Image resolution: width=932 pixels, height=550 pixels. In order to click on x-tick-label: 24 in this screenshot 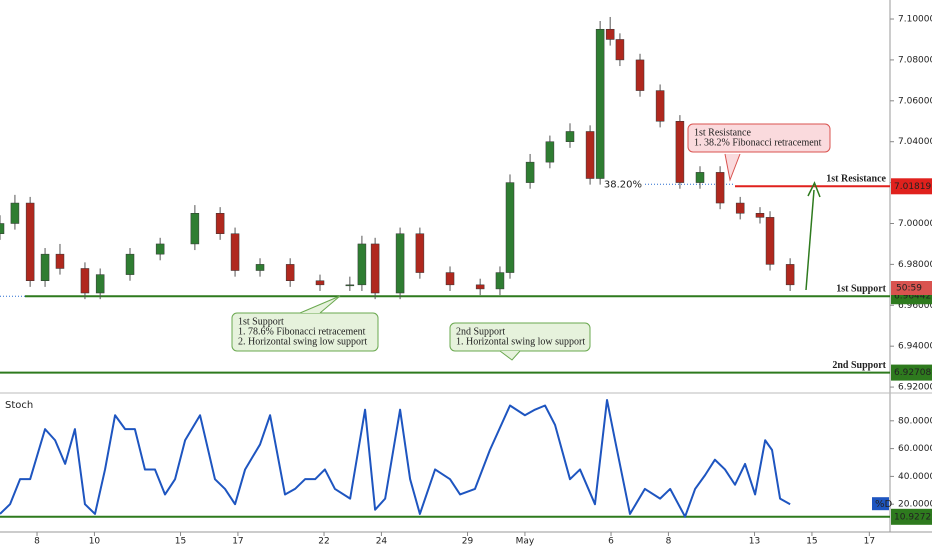, I will do `click(382, 542)`.